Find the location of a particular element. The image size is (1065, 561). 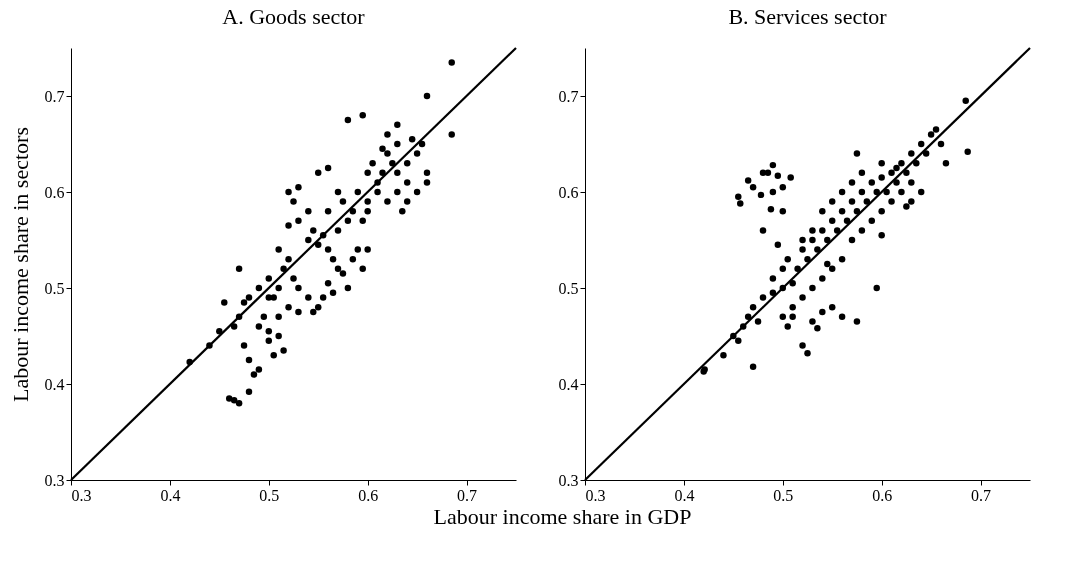

chart-title: B. Services sector is located at coordinates (808, 16).